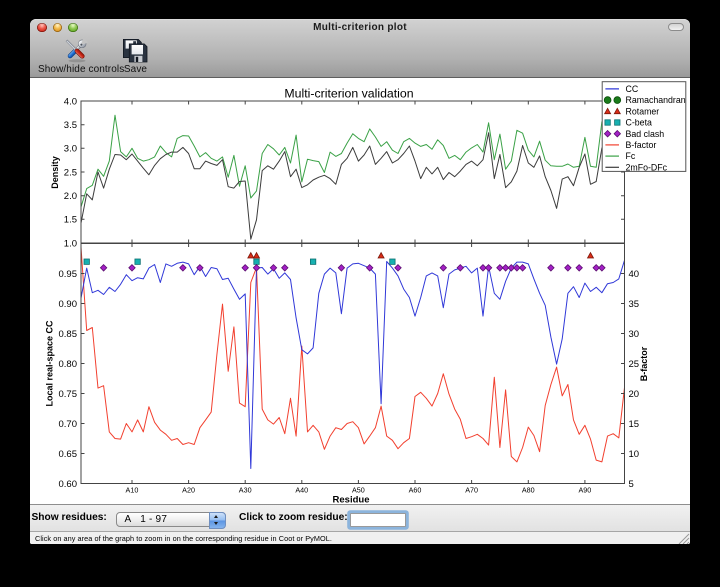 This screenshot has width=720, height=587. I want to click on svg-text: Local real-space CC, so click(50, 363).